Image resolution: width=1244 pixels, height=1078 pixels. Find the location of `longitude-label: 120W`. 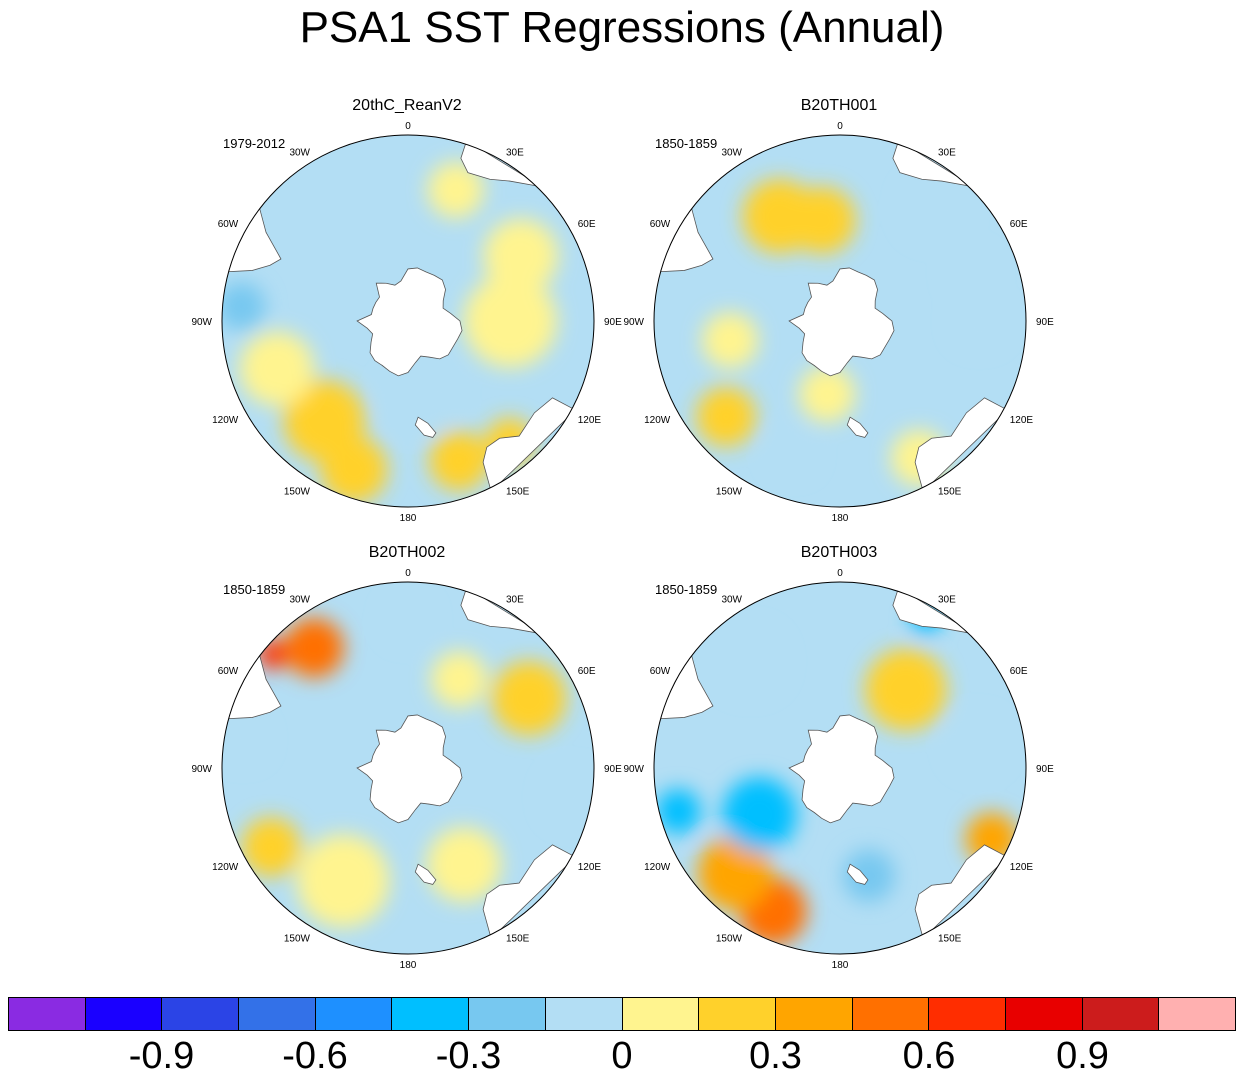

longitude-label: 120W is located at coordinates (225, 420).